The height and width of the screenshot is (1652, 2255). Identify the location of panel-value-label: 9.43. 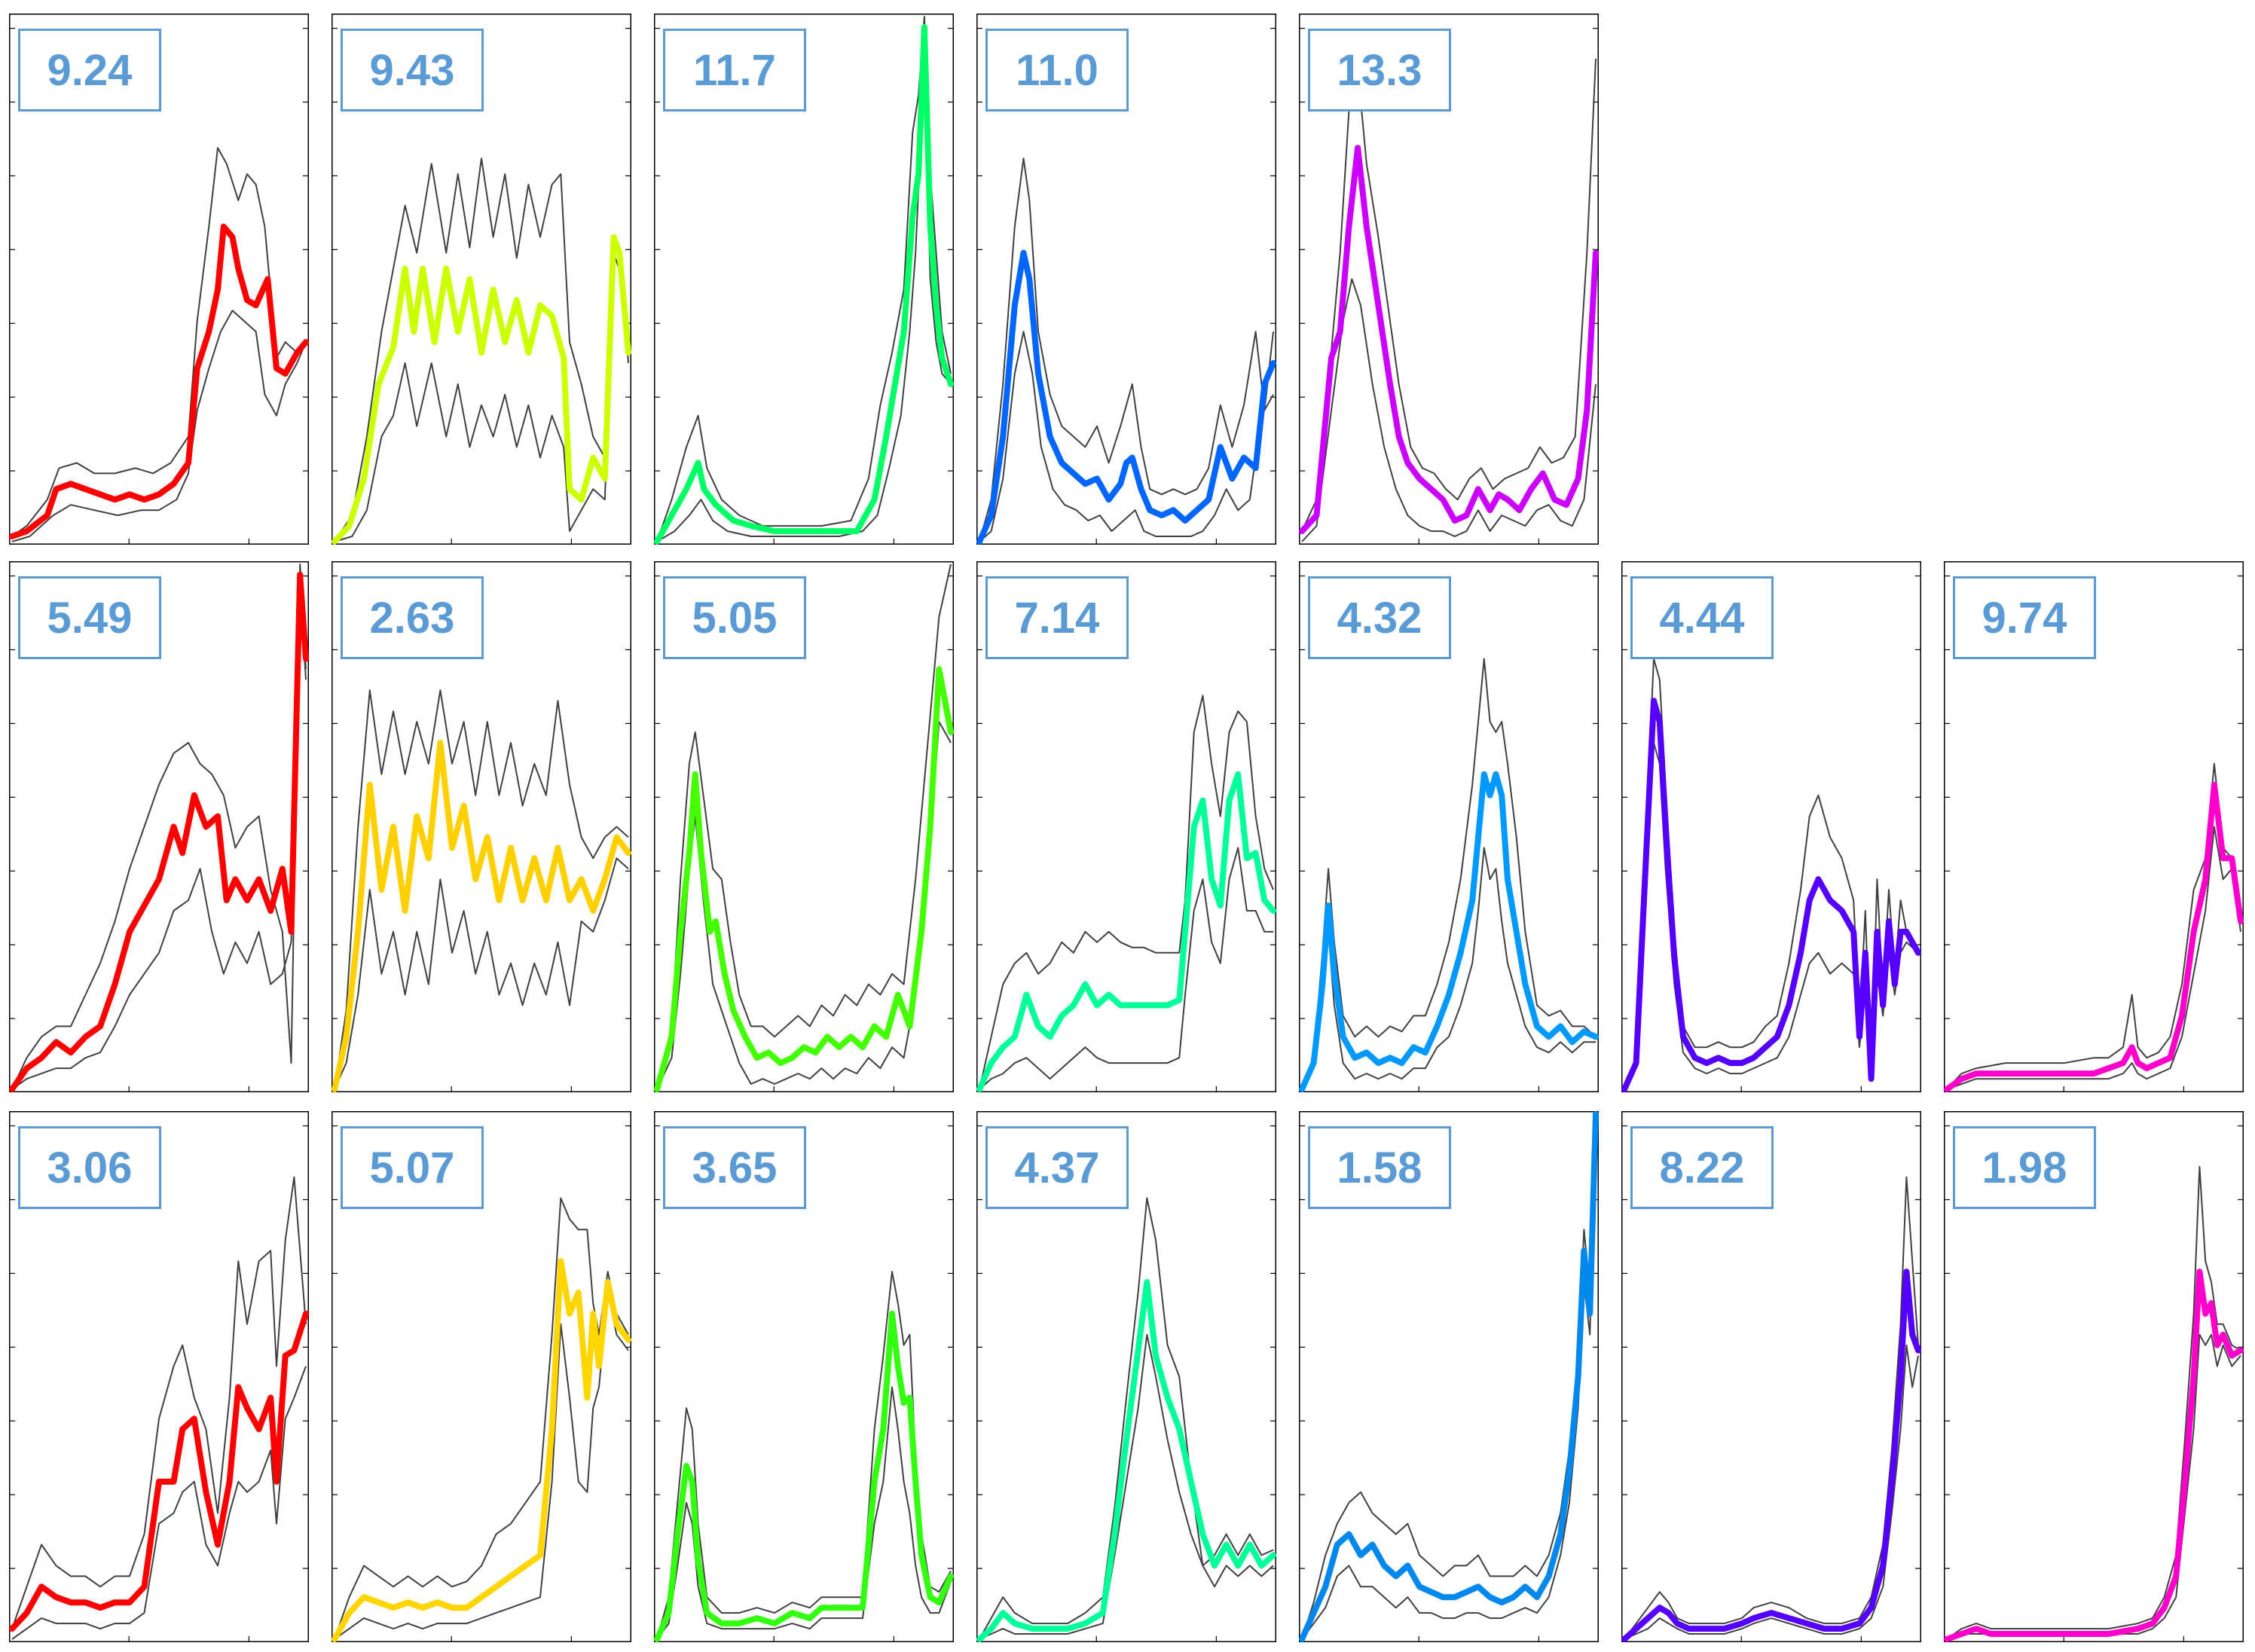
(412, 70).